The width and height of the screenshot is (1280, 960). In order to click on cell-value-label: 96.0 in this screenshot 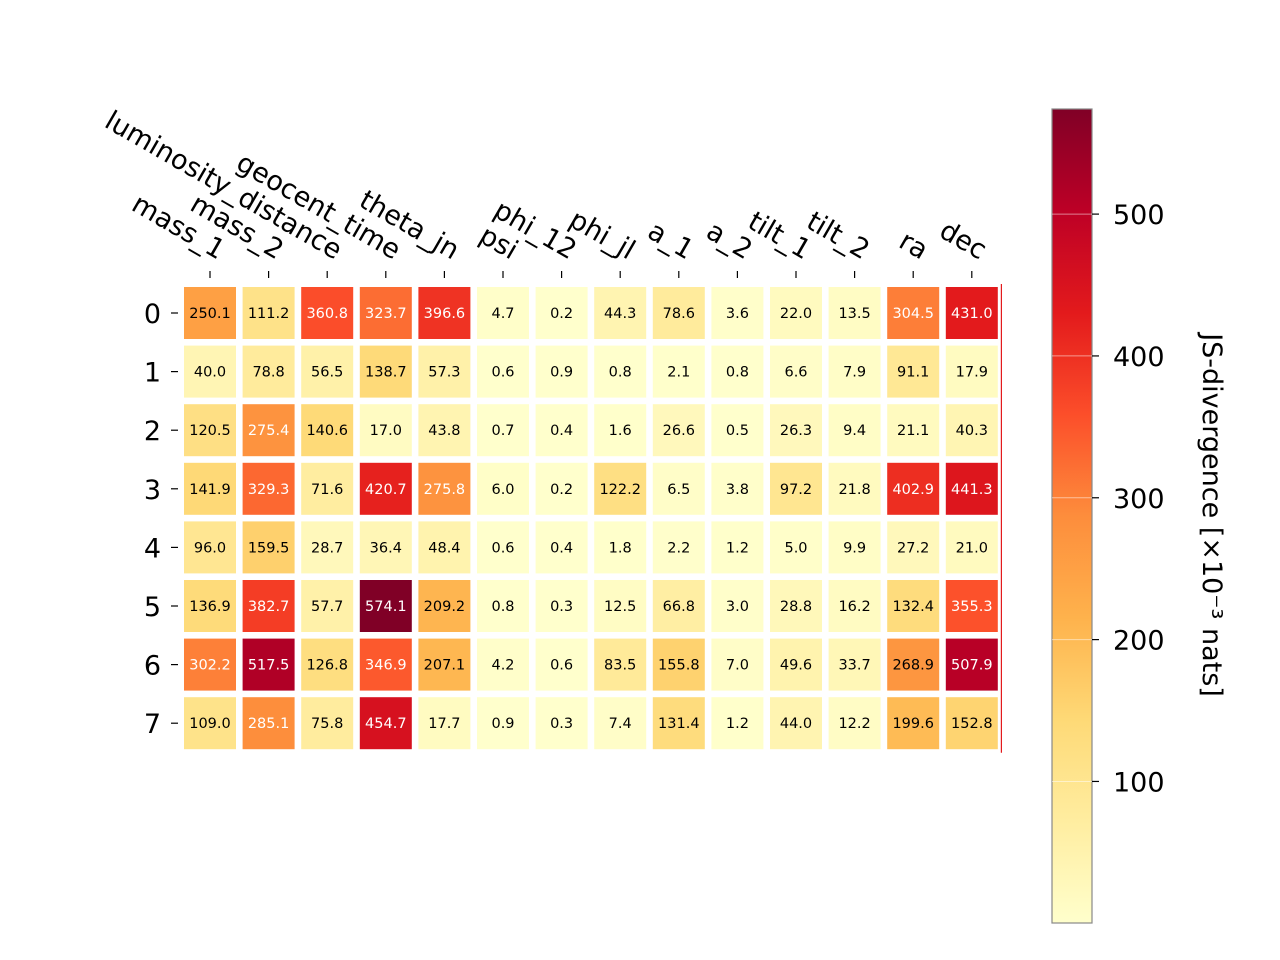, I will do `click(210, 548)`.